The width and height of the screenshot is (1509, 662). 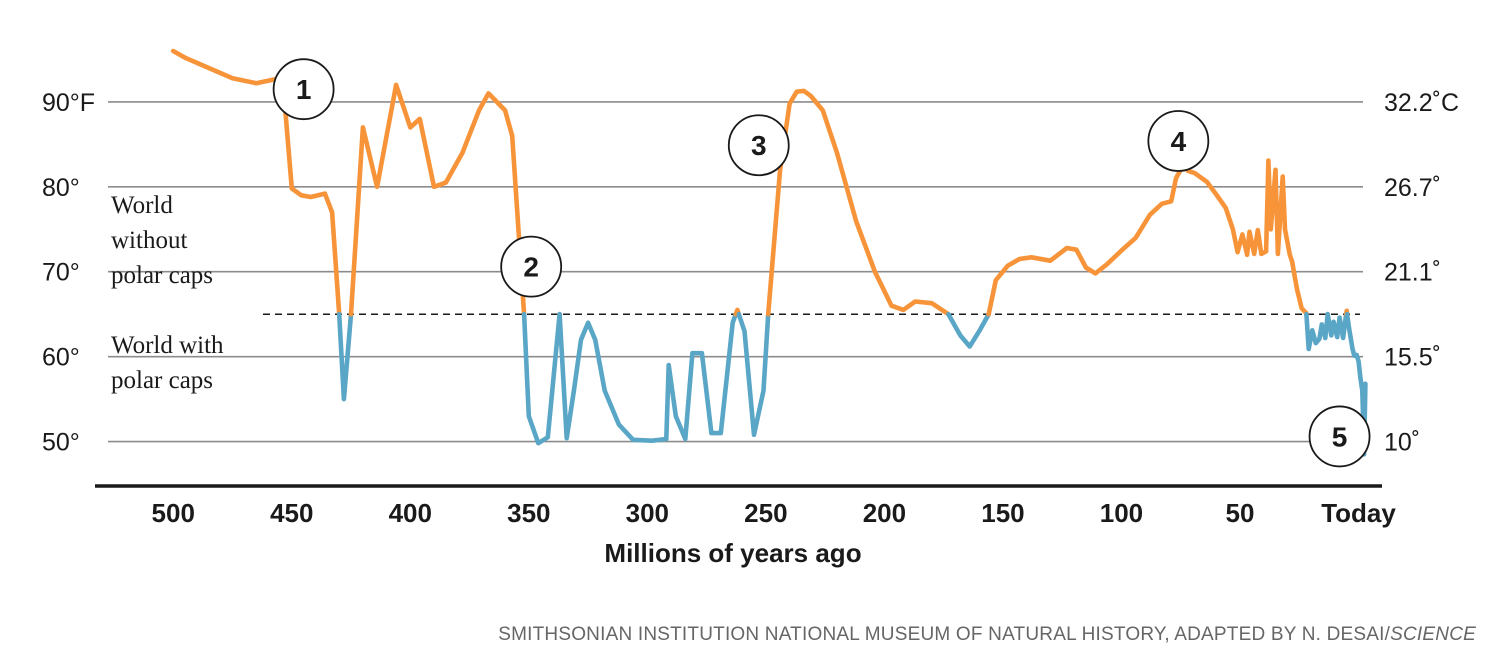 What do you see at coordinates (1358, 513) in the screenshot?
I see `x-tick-label: Today` at bounding box center [1358, 513].